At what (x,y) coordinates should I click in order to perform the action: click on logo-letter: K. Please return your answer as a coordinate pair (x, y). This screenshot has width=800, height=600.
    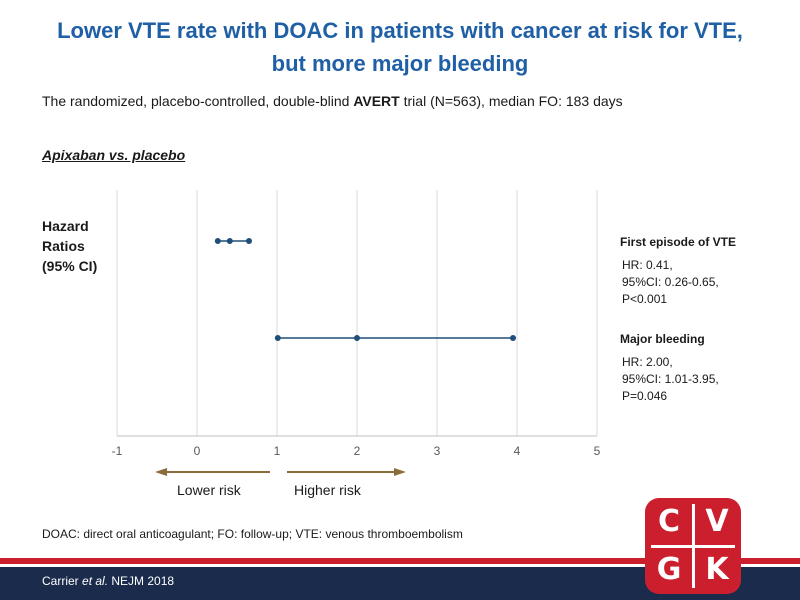
    Looking at the image, I should click on (717, 569).